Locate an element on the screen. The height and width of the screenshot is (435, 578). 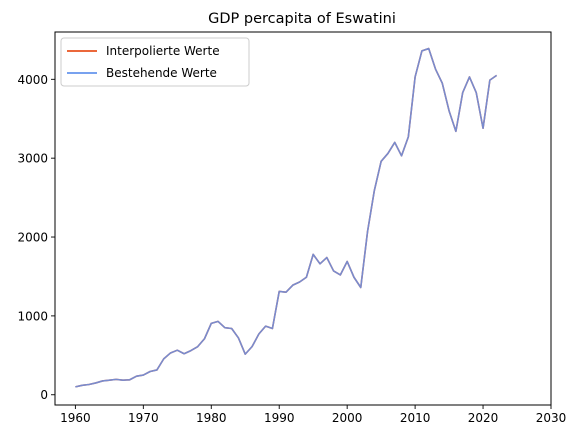
y-tick-label: 0 is located at coordinates (44, 395).